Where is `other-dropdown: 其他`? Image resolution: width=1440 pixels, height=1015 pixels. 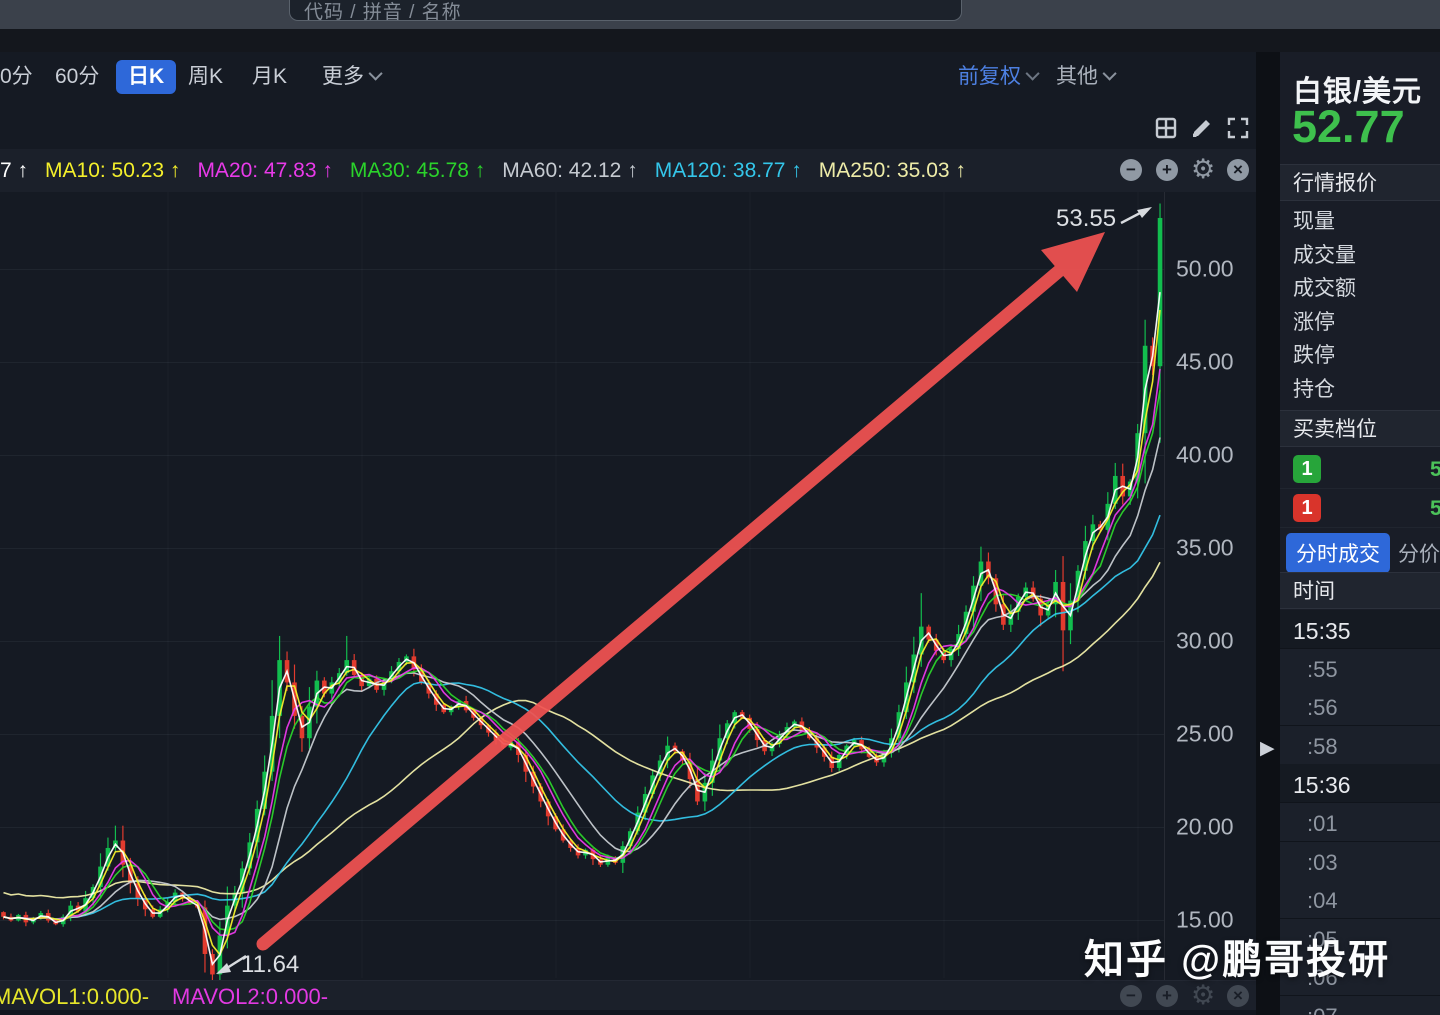
other-dropdown: 其他 is located at coordinates (1086, 77).